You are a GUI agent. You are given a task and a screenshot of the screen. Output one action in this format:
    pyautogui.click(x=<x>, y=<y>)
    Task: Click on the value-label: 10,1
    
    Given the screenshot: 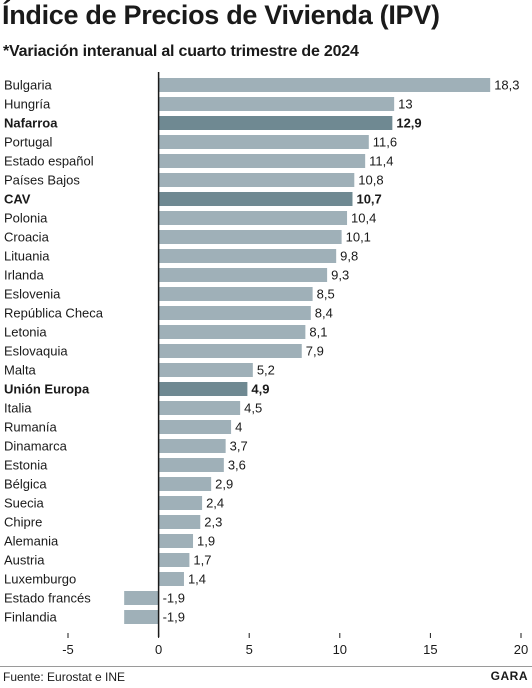 What is the action you would take?
    pyautogui.click(x=358, y=237)
    